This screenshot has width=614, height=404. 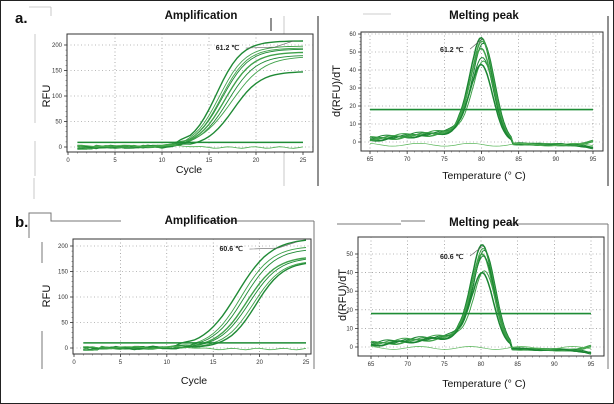 What do you see at coordinates (21, 18) in the screenshot?
I see `panel-label-a: a.` at bounding box center [21, 18].